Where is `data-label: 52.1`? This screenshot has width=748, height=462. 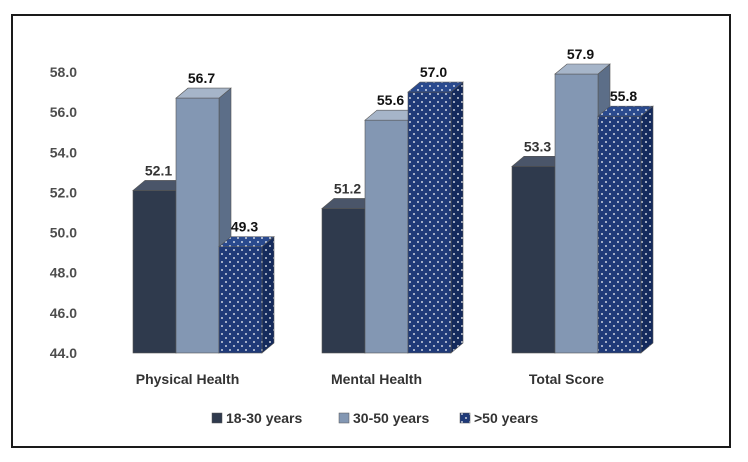
data-label: 52.1 is located at coordinates (158, 170).